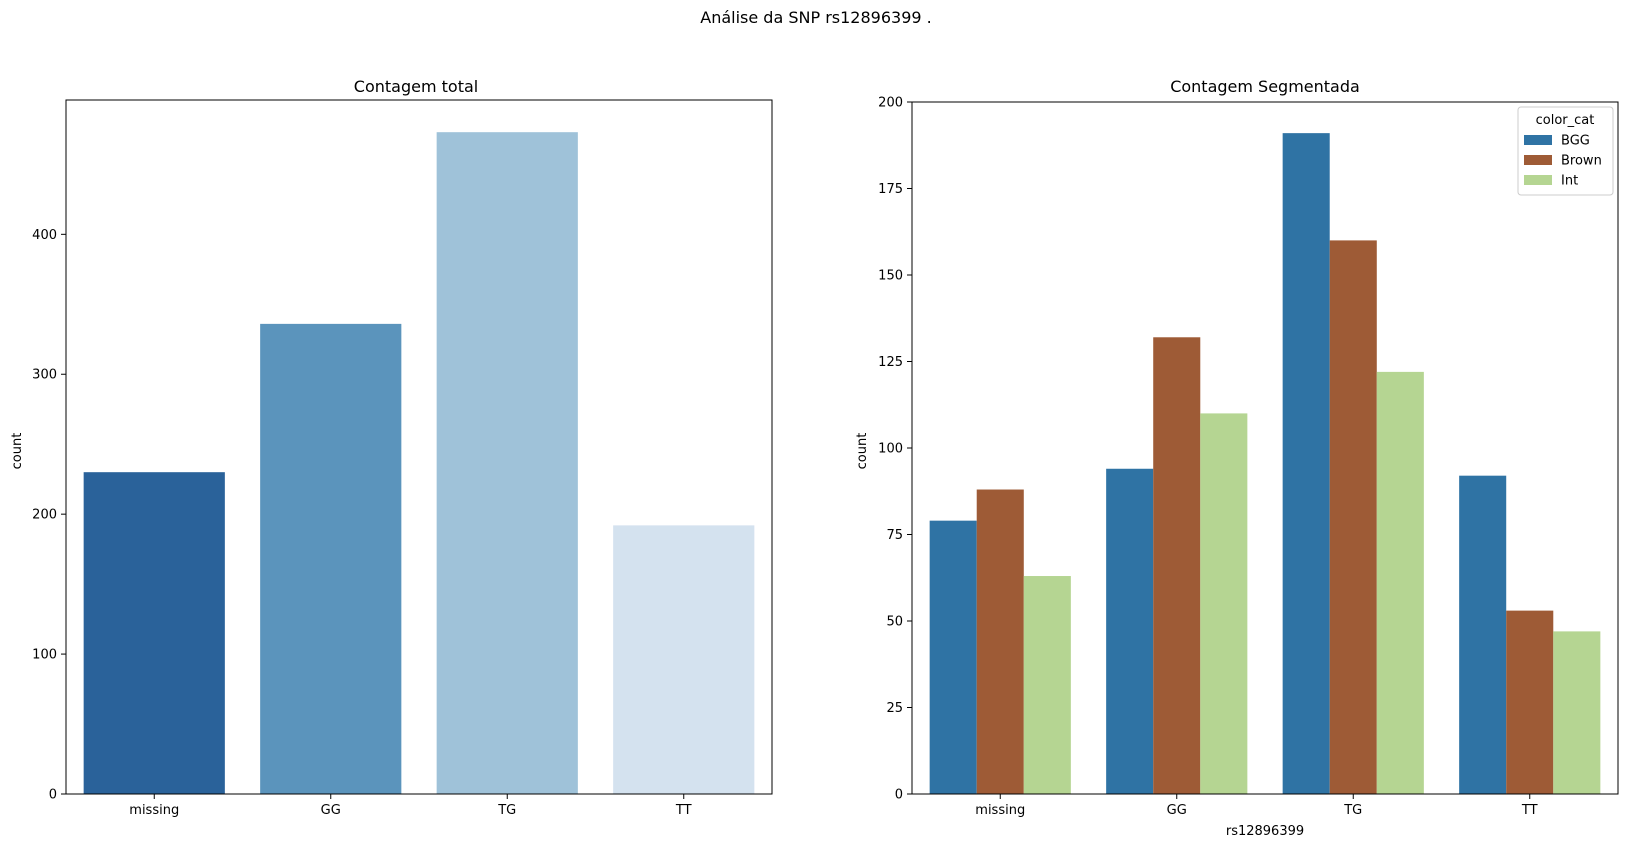  Describe the element at coordinates (890, 276) in the screenshot. I see `y-tick-label: 150` at that location.